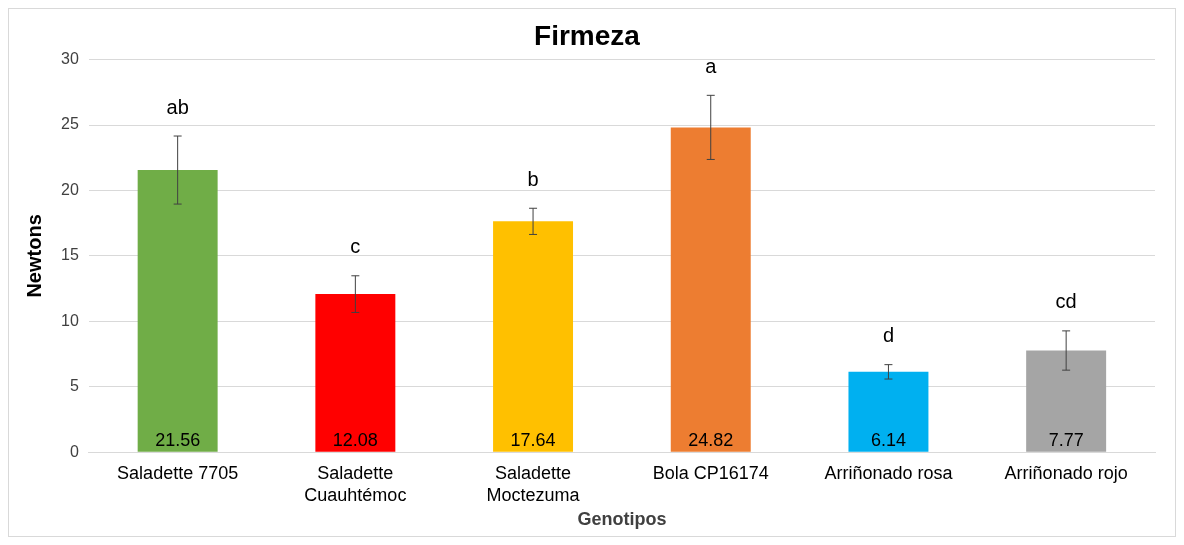 The image size is (1184, 545). I want to click on chart-title: Firmeza, so click(587, 35).